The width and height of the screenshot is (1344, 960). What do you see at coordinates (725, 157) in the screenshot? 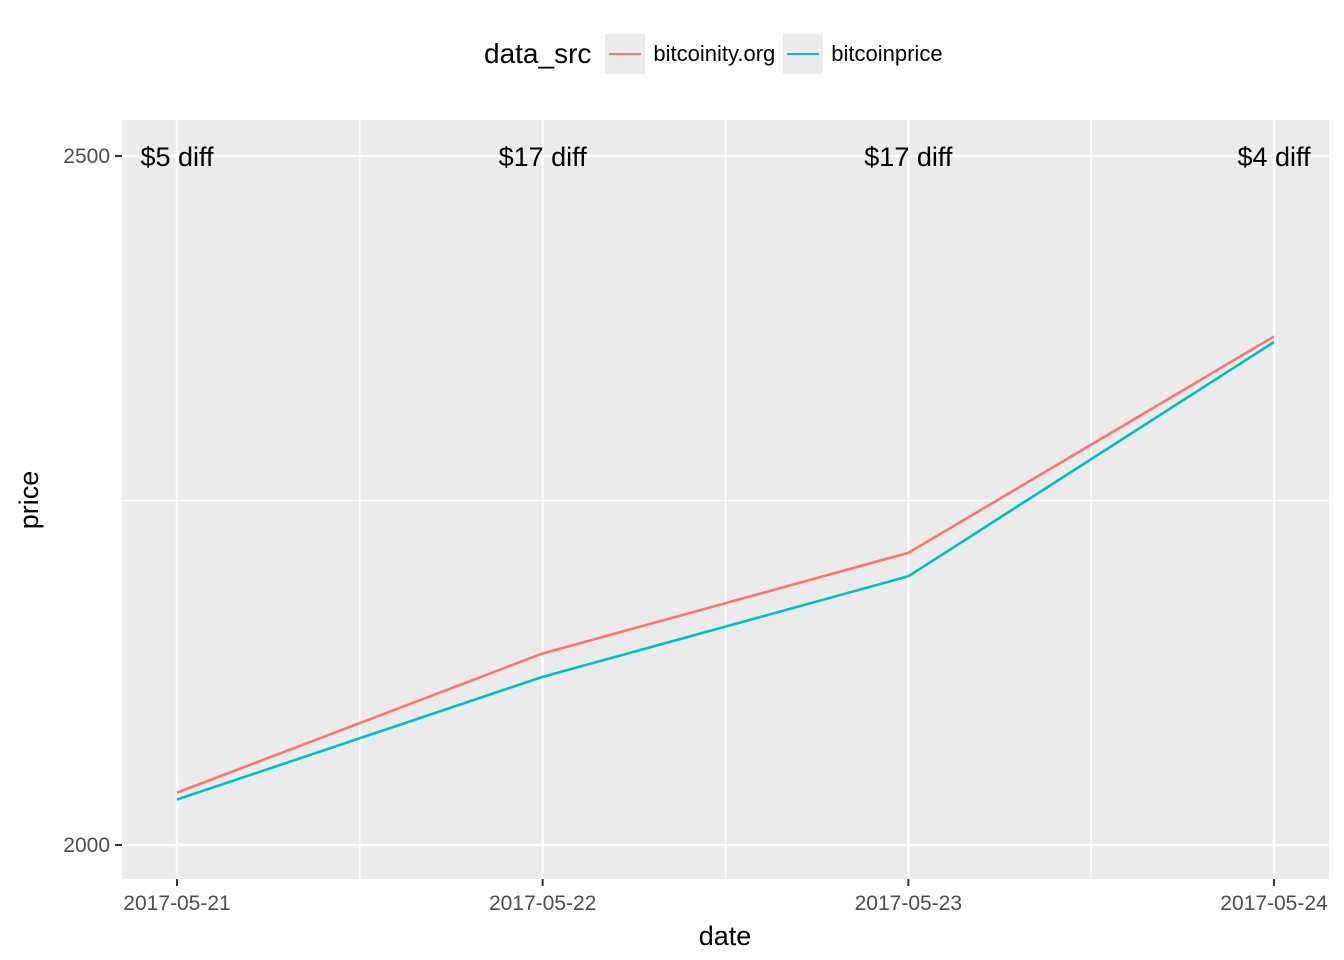
I see `annotations: $5 diff $17 diff $17 diff $4 diff` at bounding box center [725, 157].